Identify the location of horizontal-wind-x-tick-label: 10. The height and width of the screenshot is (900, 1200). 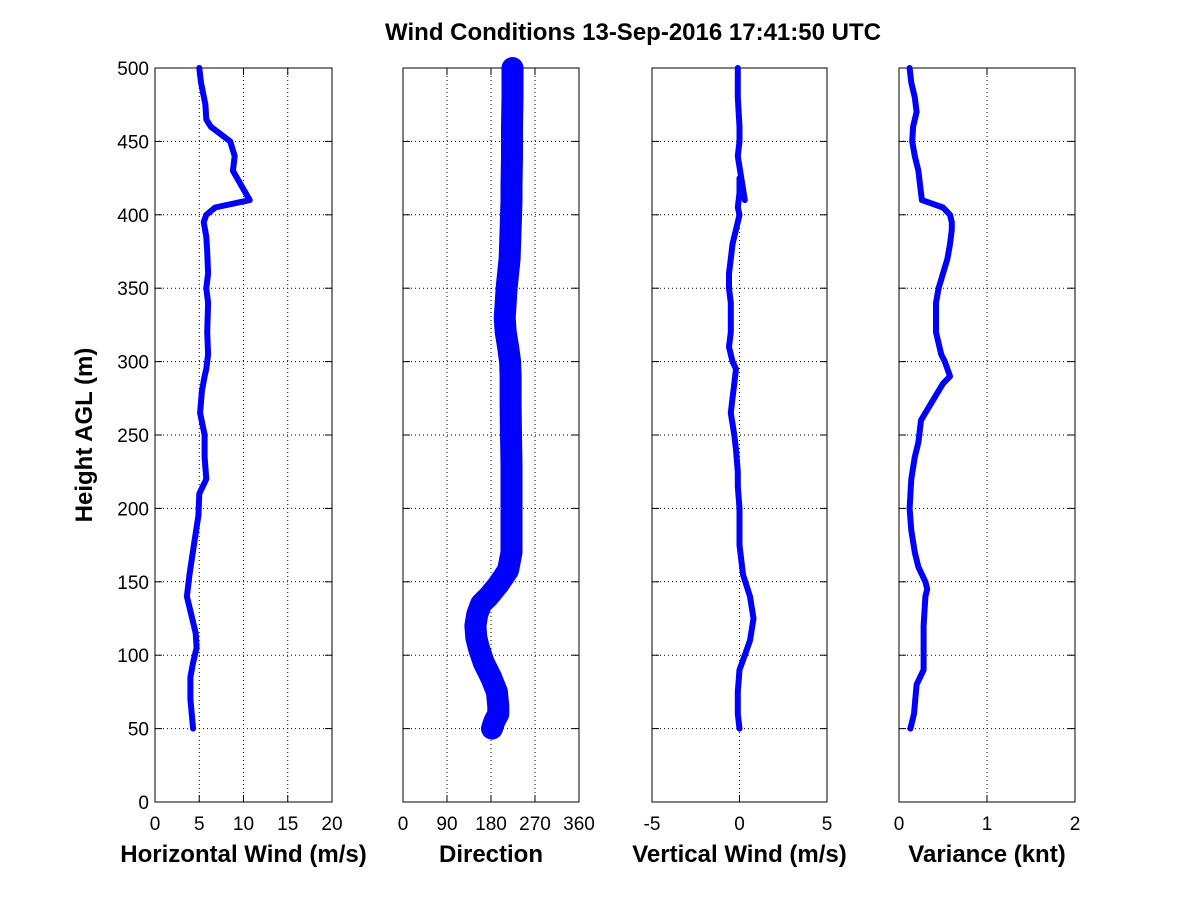
(243, 824).